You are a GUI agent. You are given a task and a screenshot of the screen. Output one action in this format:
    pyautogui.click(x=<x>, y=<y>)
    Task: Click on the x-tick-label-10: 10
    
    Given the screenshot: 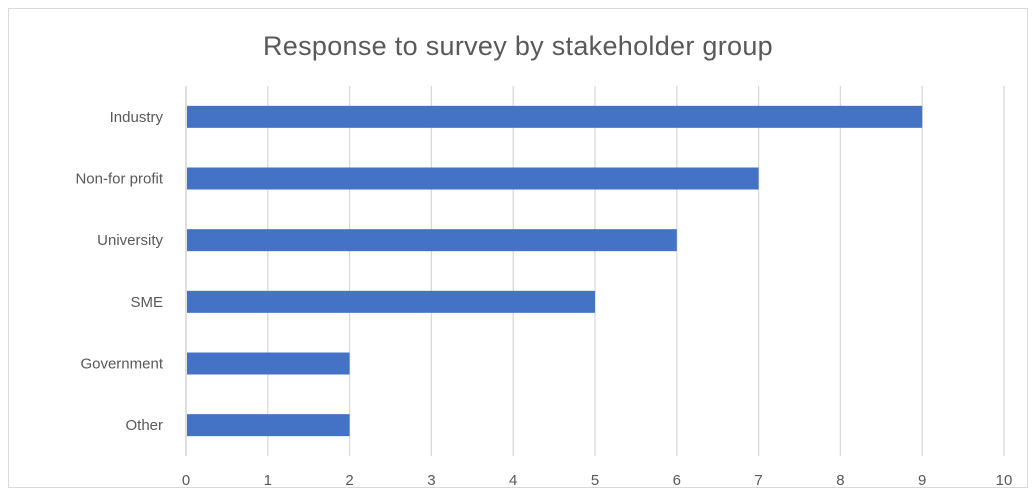 What is the action you would take?
    pyautogui.click(x=1004, y=480)
    